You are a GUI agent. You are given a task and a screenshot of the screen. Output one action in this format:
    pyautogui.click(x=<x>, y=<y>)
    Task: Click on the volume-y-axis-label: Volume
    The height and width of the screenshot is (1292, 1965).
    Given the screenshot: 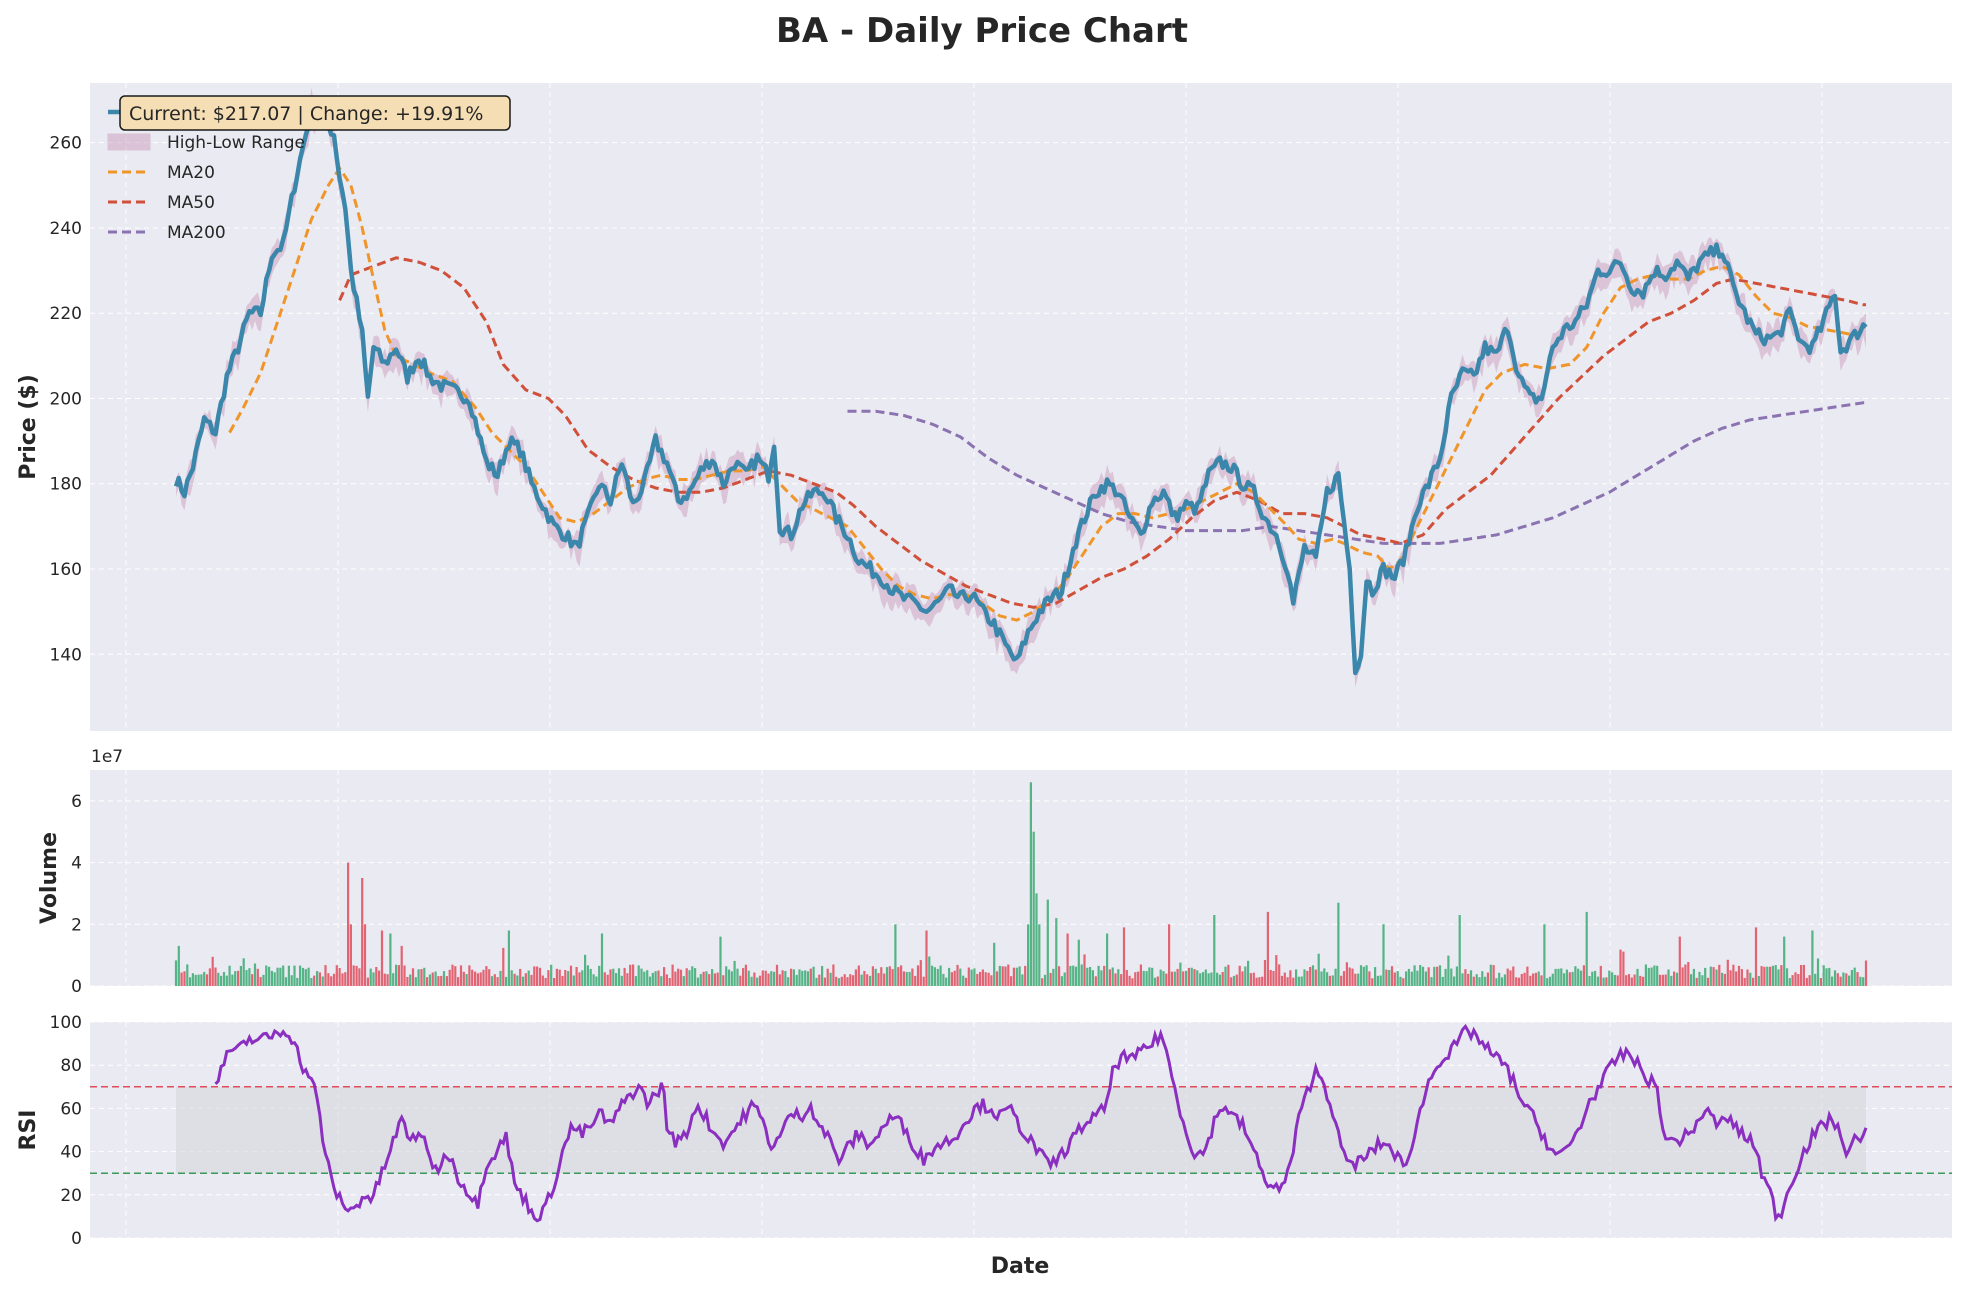 What is the action you would take?
    pyautogui.click(x=49, y=878)
    